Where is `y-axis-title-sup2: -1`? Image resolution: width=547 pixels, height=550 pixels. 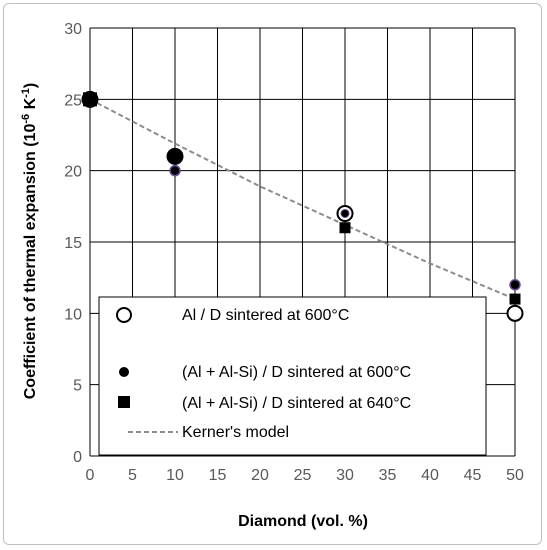 y-axis-title-sup2: -1 is located at coordinates (26, 93).